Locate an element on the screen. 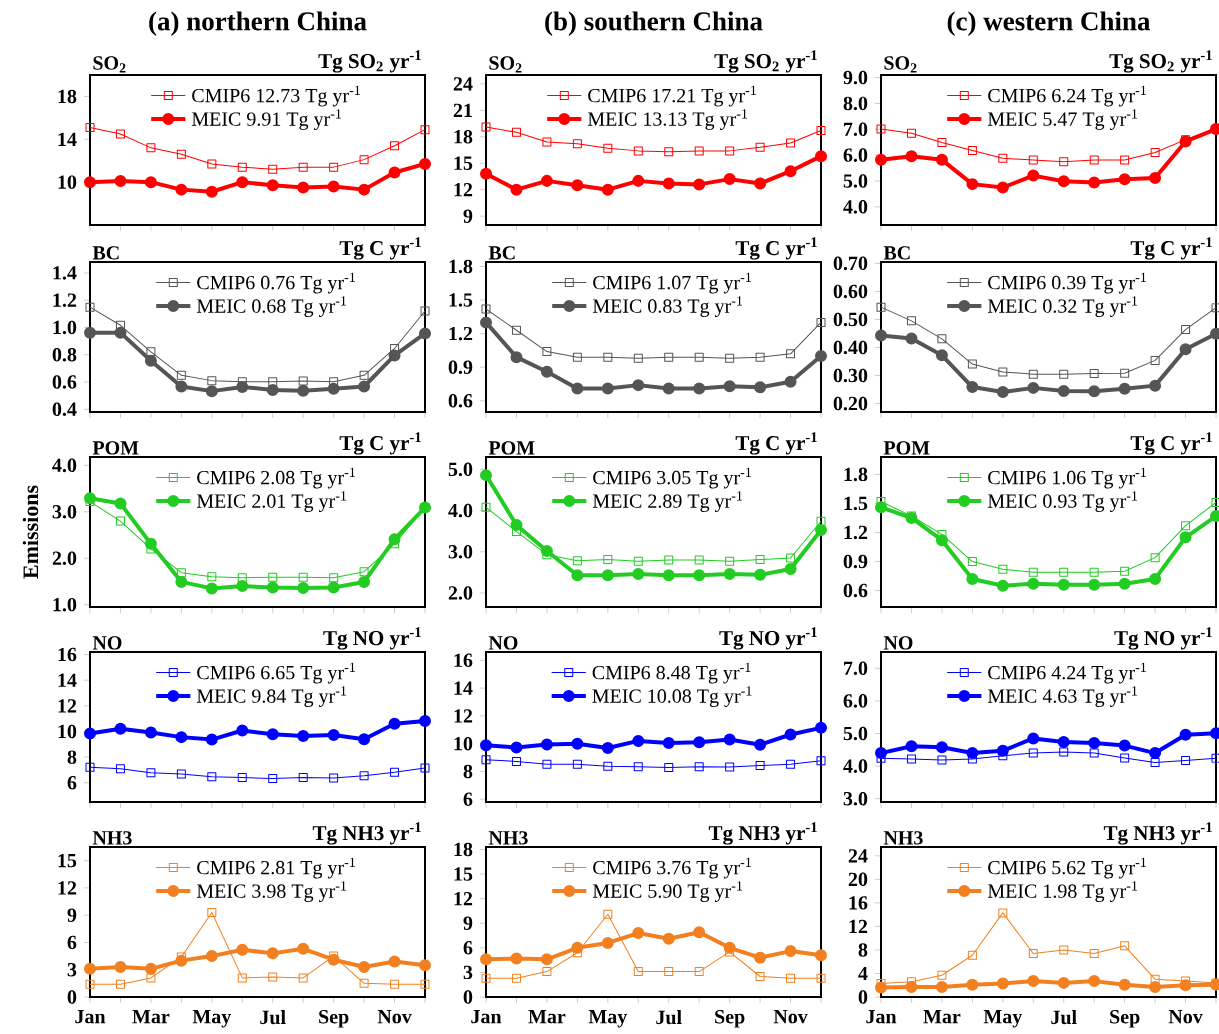 The height and width of the screenshot is (1034, 1219). legend-label: MEIC 10.08 Tg yr$^{-1}$ is located at coordinates (672, 696).